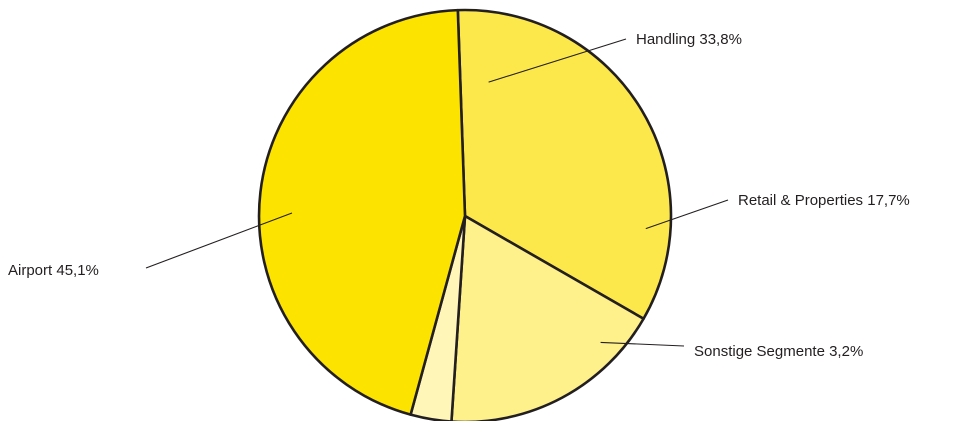 This screenshot has width=962, height=421. Describe the element at coordinates (687, 214) in the screenshot. I see `leader-line-retail-properties` at that location.